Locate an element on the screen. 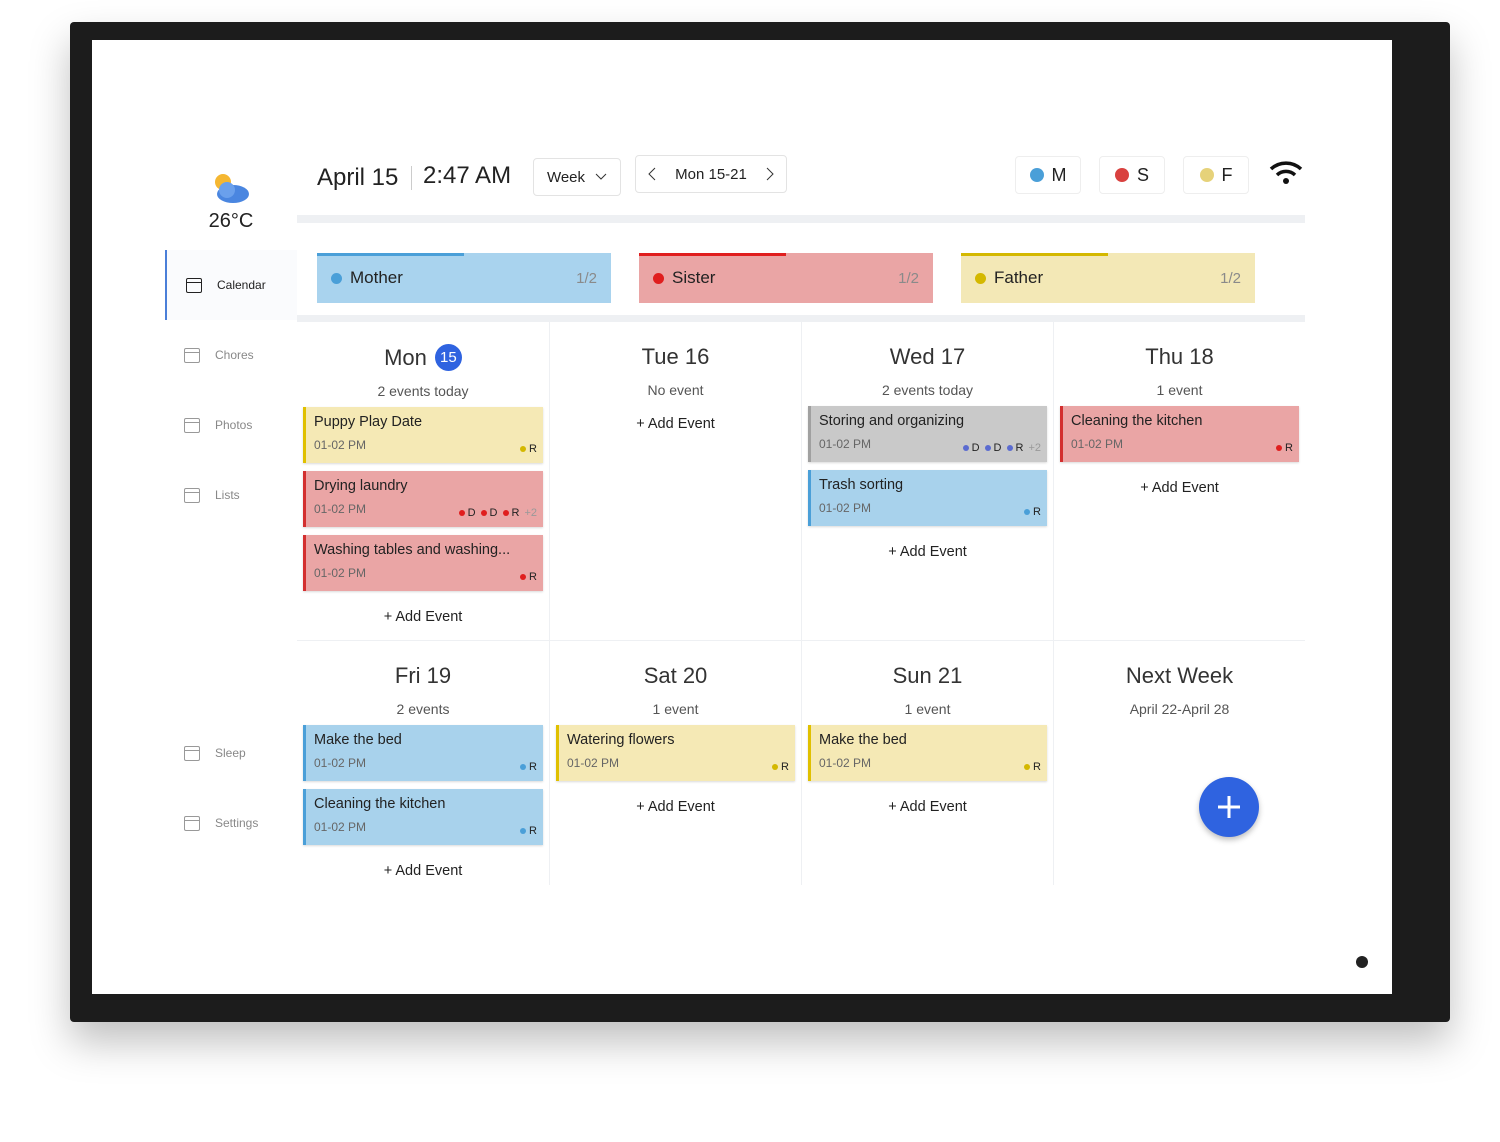  event-card: Trash sorting 01-02 PM R is located at coordinates (927, 498).